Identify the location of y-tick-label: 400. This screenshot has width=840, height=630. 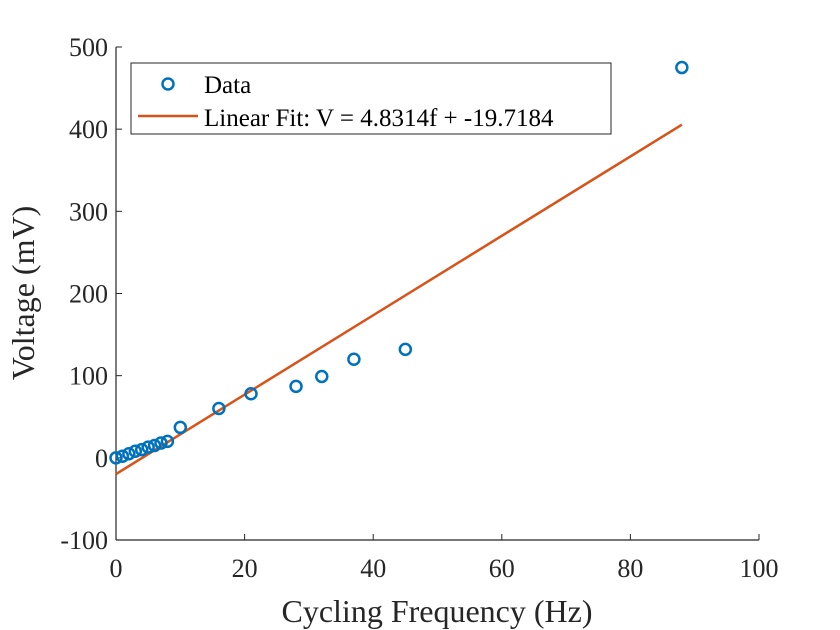
(88, 129).